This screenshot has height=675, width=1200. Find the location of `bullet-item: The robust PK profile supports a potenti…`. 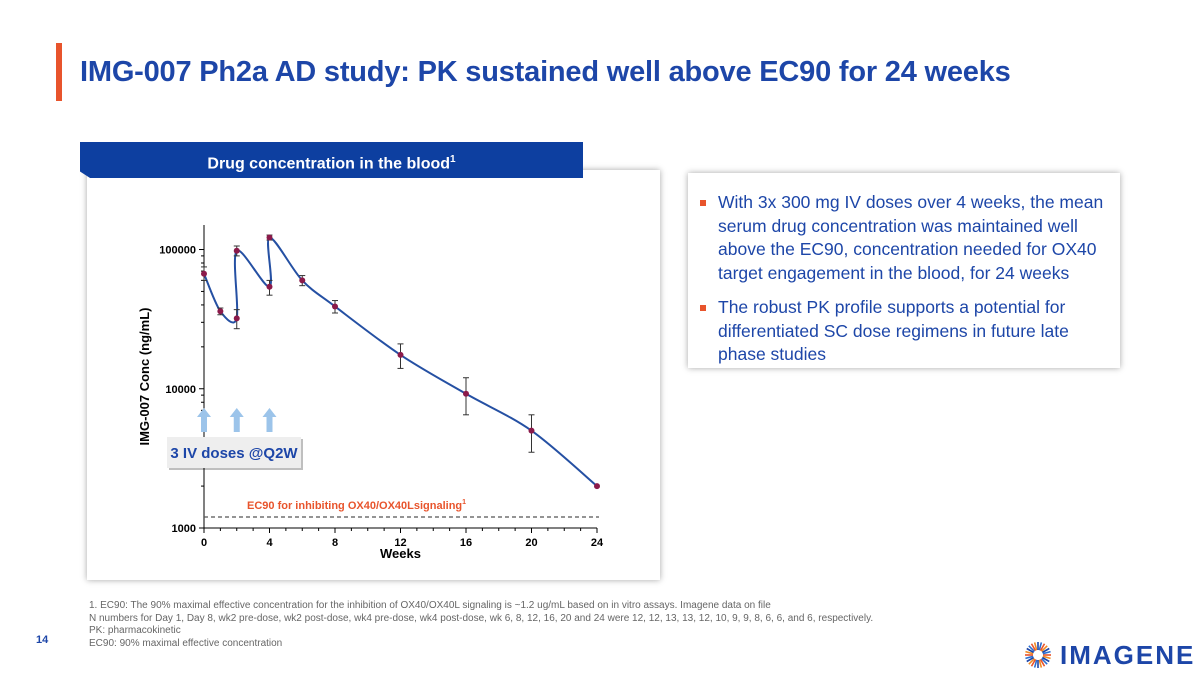

bullet-item: The robust PK profile supports a potenti… is located at coordinates (903, 331).